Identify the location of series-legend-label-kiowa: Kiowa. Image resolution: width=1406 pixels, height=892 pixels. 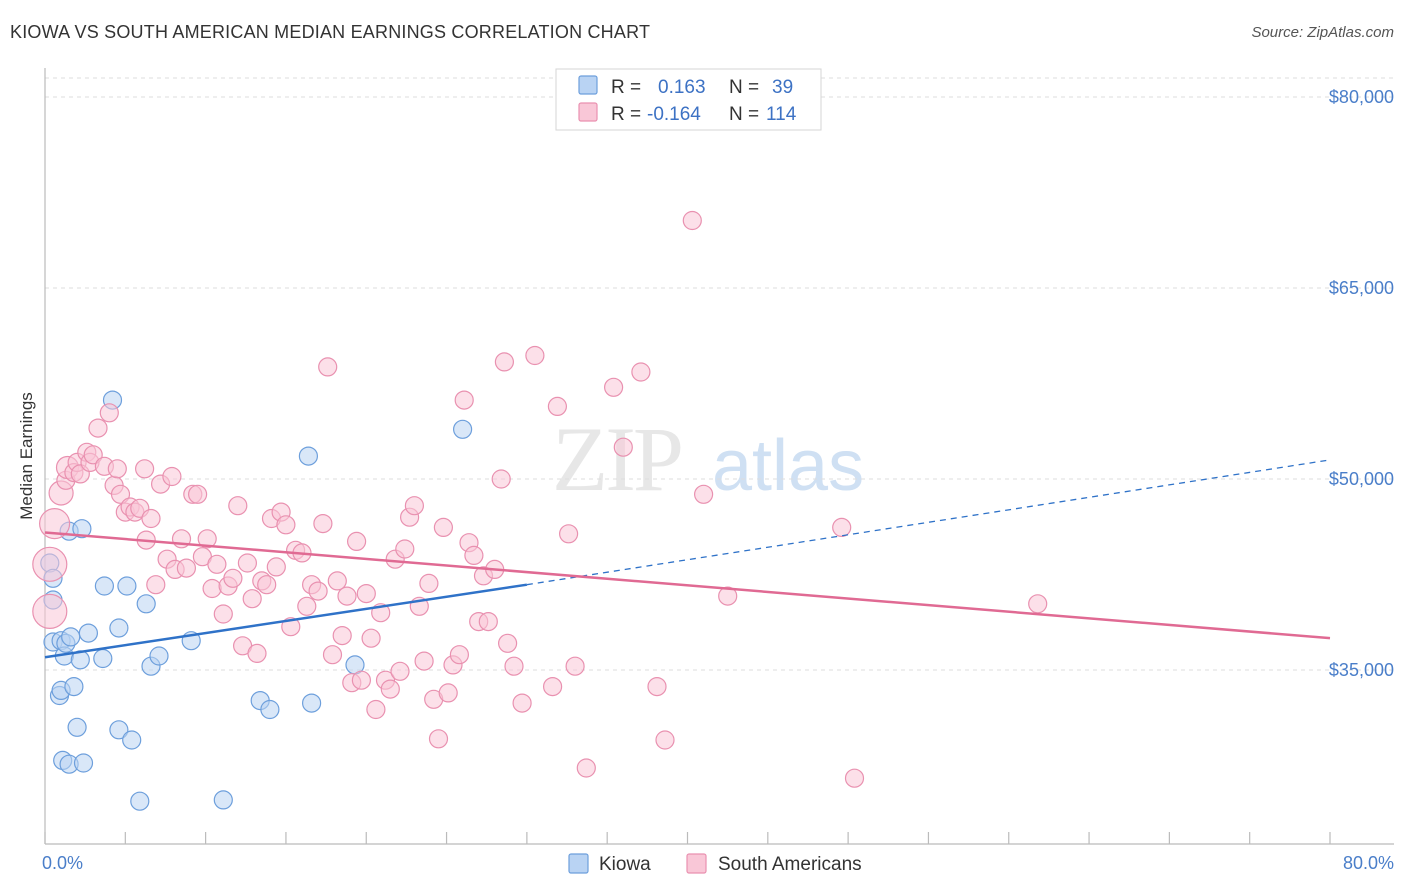
(625, 864).